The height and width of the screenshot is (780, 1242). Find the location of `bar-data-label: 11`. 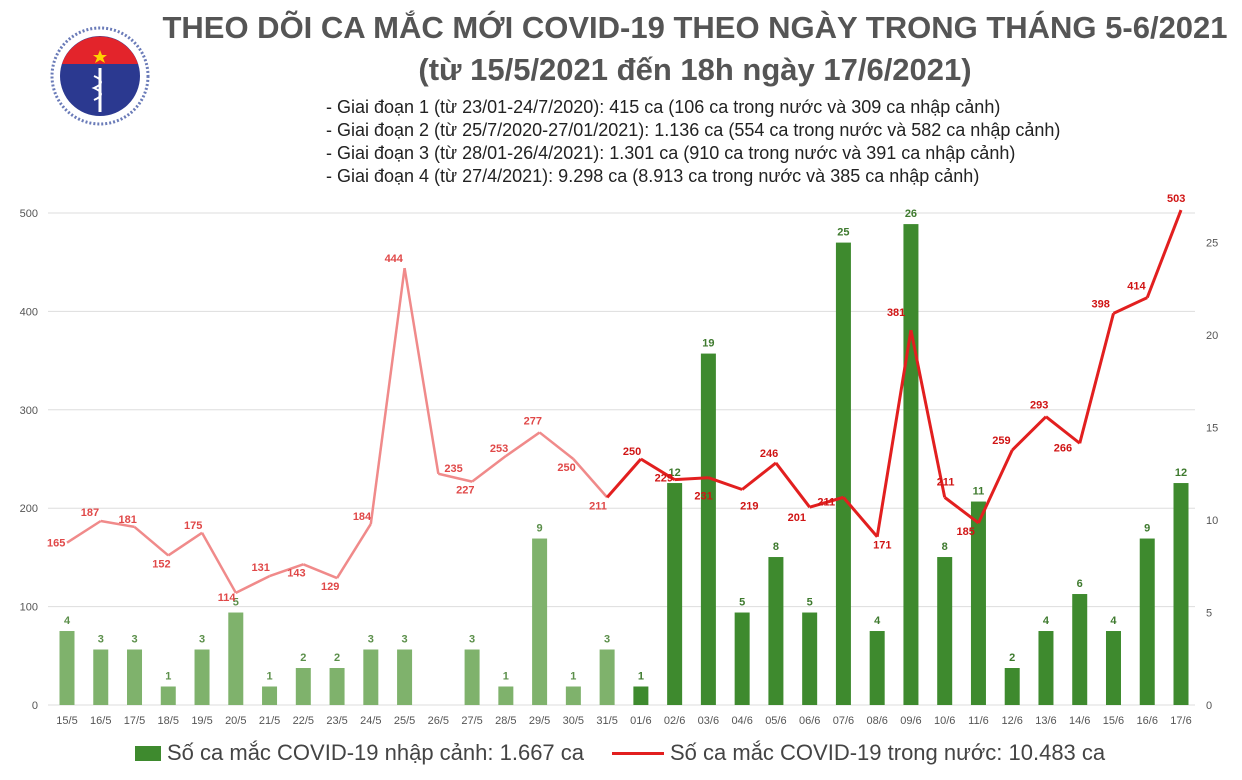

bar-data-label: 11 is located at coordinates (979, 492).